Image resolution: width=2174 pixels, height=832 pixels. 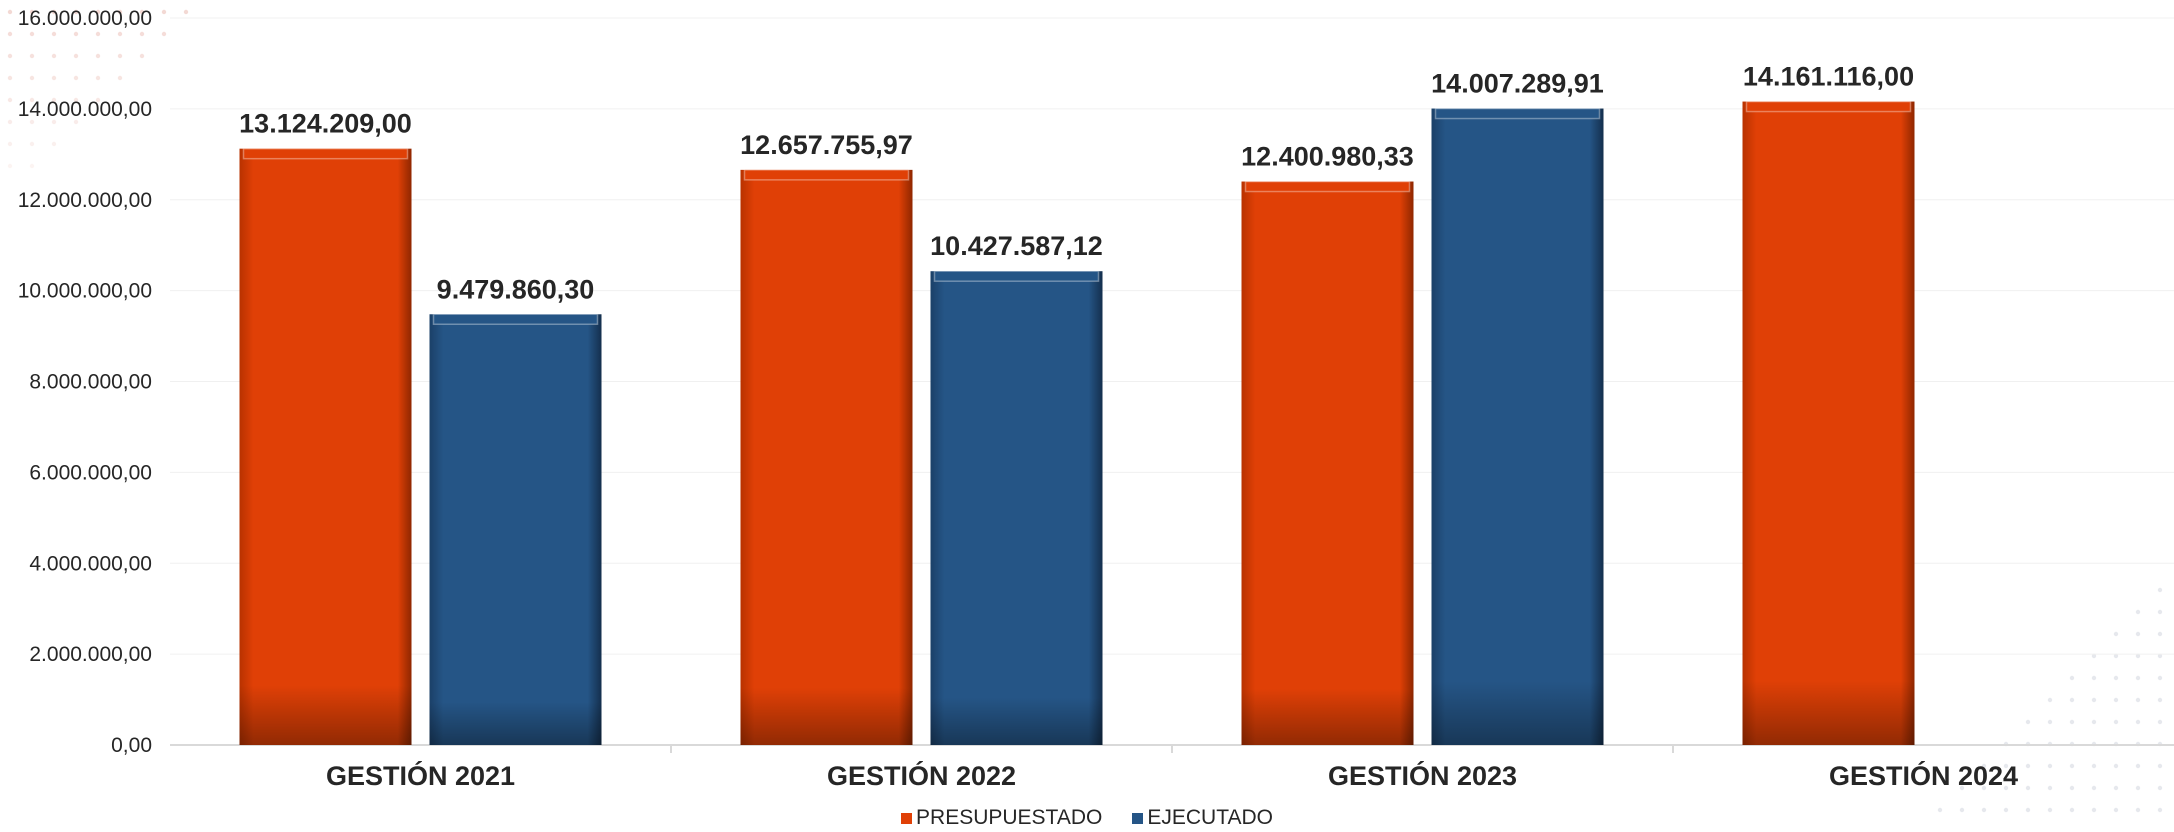 What do you see at coordinates (1138, 818) in the screenshot?
I see `legend-swatch-ejecutado` at bounding box center [1138, 818].